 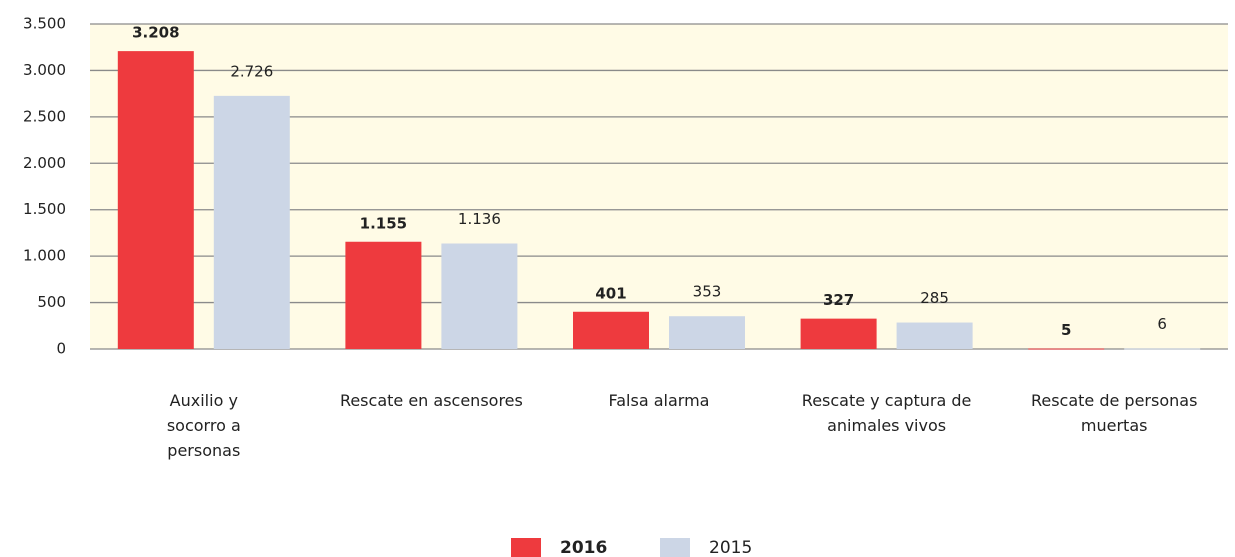 I want to click on data-label: 6, so click(x=1162, y=324).